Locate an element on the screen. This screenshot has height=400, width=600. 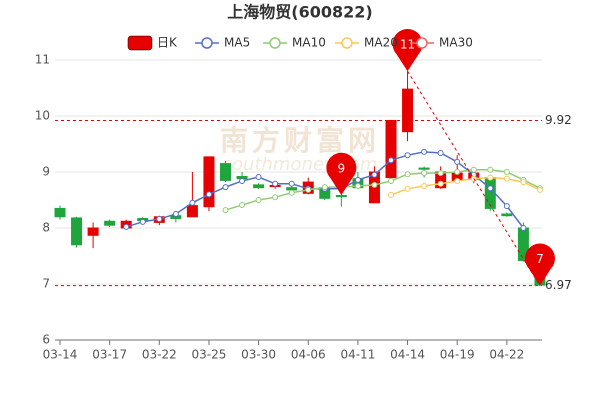
x-tick-label: 03-22 is located at coordinates (159, 355).